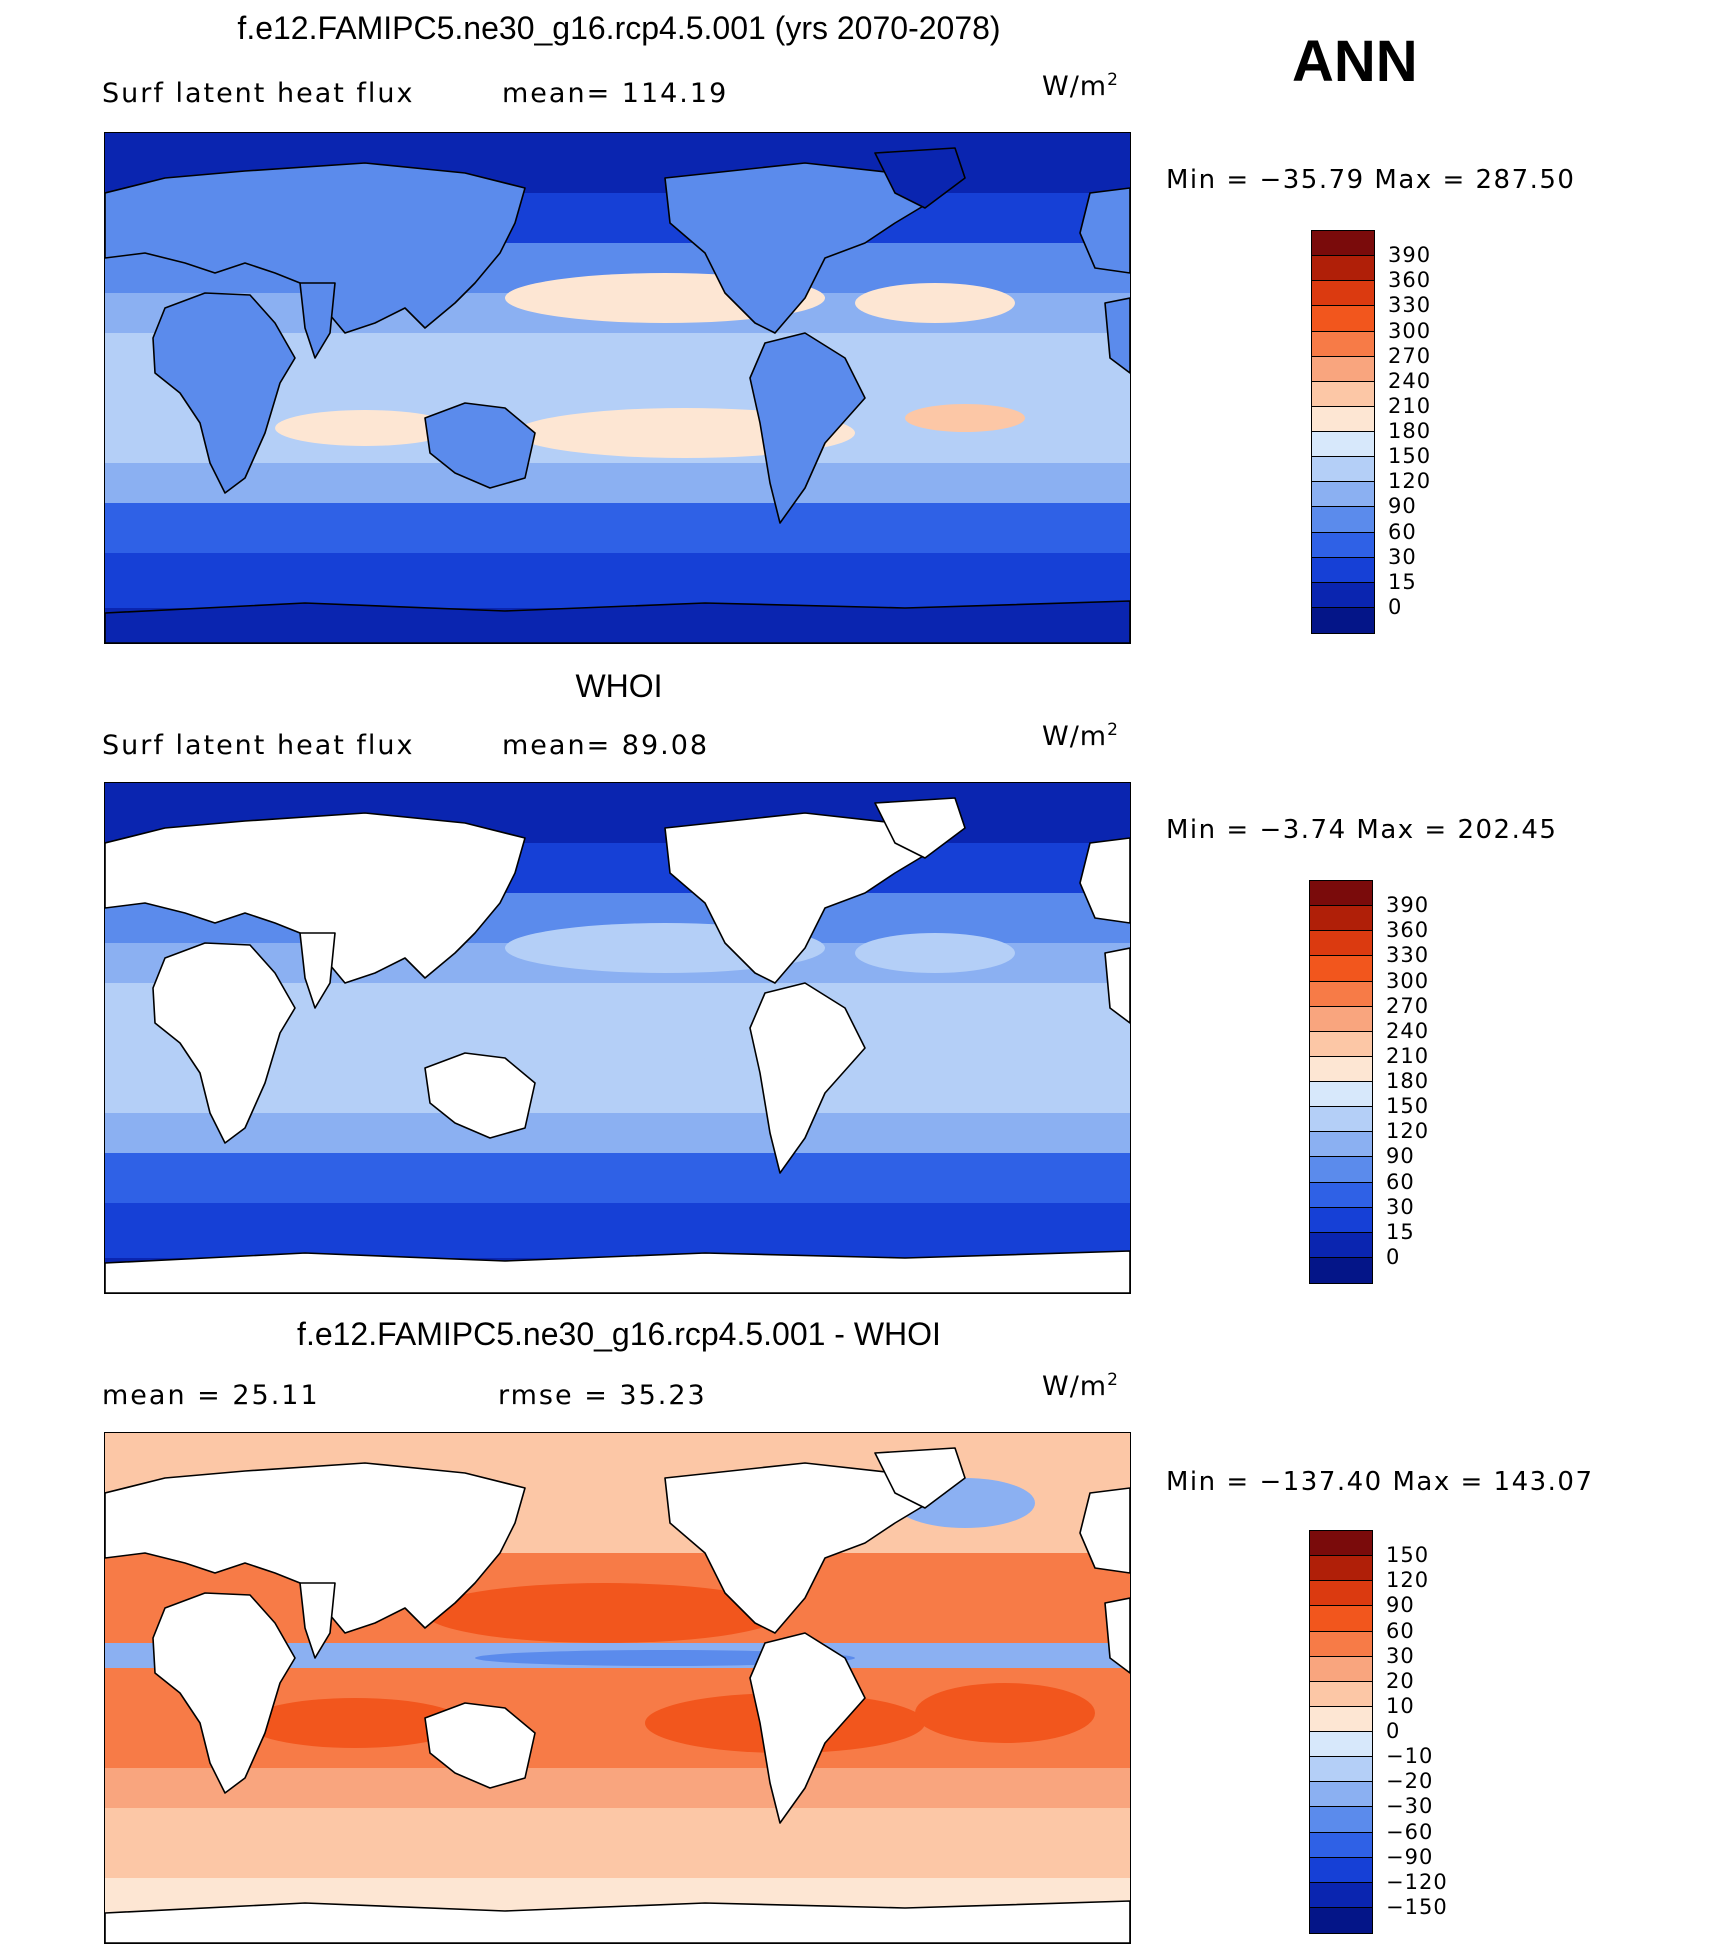 This screenshot has width=1710, height=1952. What do you see at coordinates (619, 1334) in the screenshot?
I see `panel-3-title: f.e12.FAMIPC5.ne30_g16.rcp4.5.001 - WHOI` at bounding box center [619, 1334].